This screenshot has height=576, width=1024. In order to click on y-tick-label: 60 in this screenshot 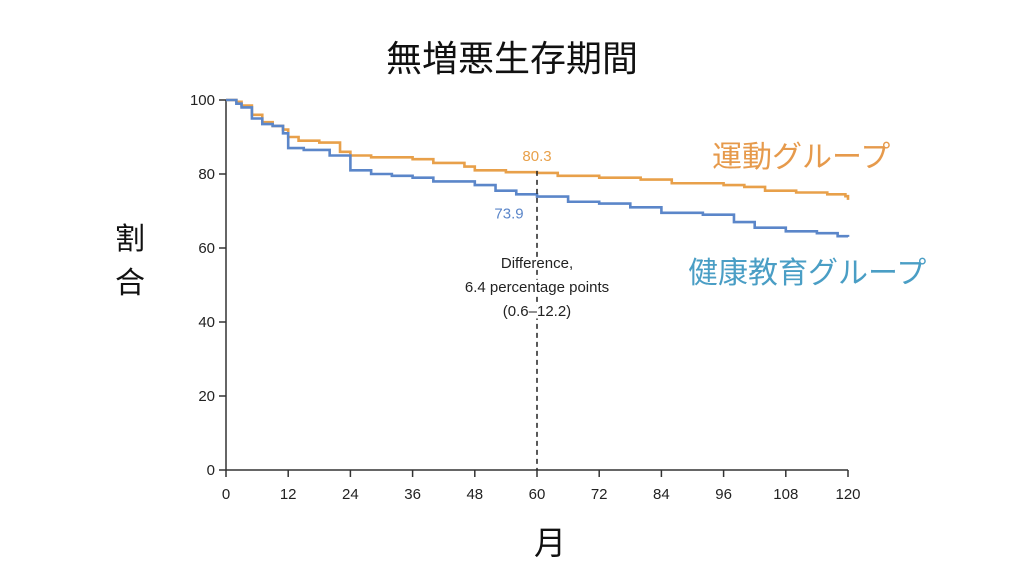, I will do `click(206, 248)`.